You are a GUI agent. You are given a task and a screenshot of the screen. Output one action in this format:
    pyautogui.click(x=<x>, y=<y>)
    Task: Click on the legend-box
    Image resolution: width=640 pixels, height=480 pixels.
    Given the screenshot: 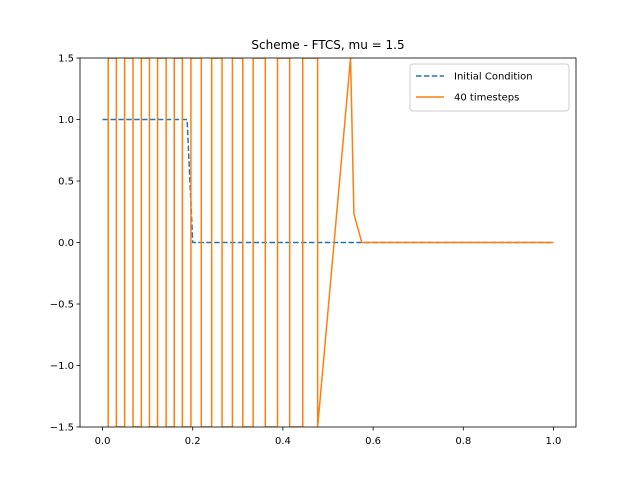 What is the action you would take?
    pyautogui.click(x=489, y=87)
    